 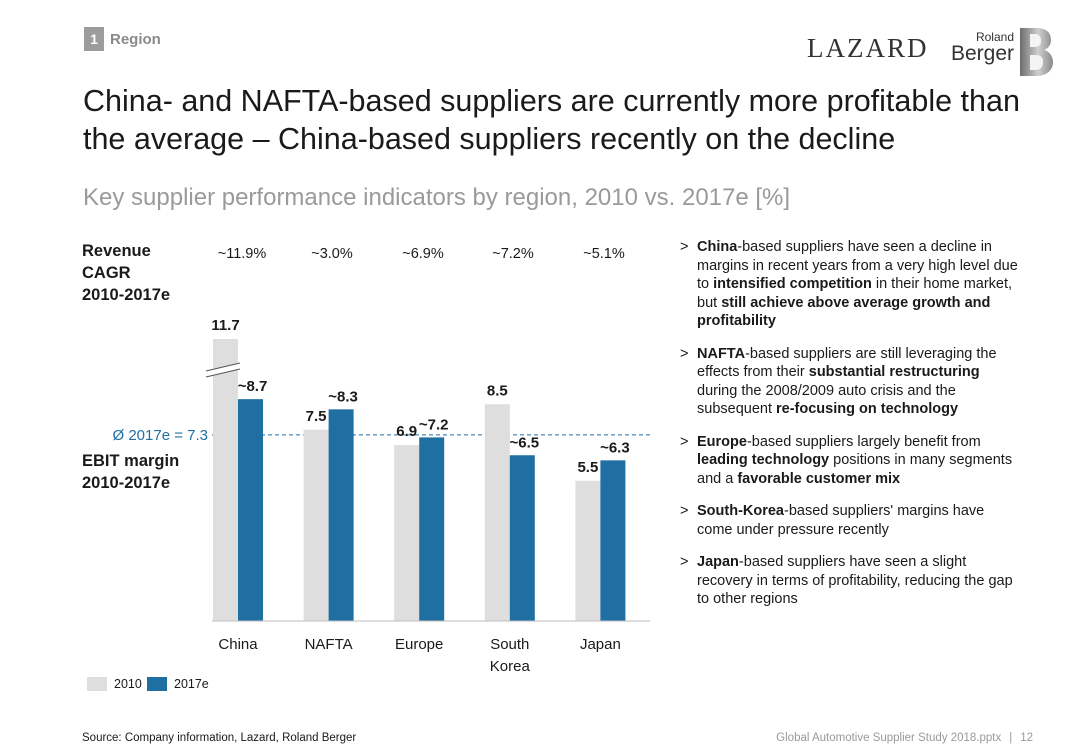 What do you see at coordinates (161, 435) in the screenshot?
I see `average-label: Ø 2017e = 7.3` at bounding box center [161, 435].